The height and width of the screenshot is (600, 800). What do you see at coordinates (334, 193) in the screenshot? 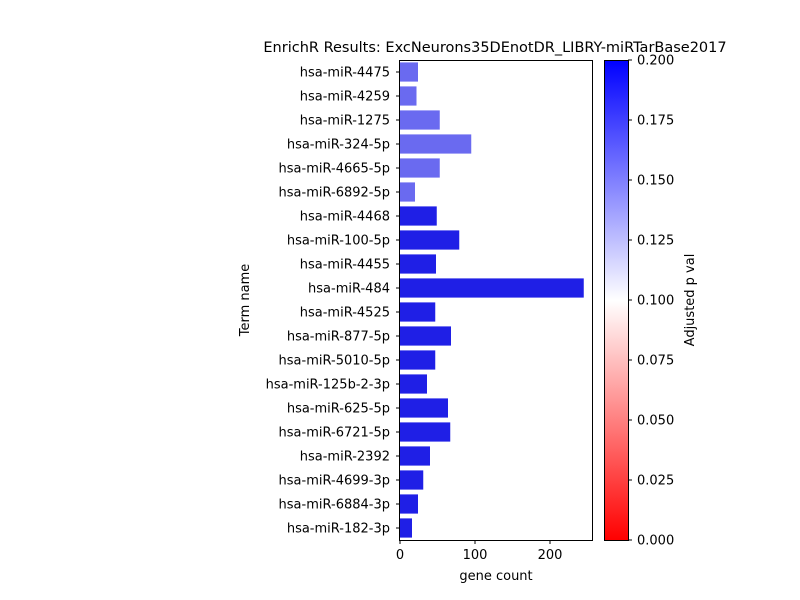
I see `y-tick-label: hsa-miR-6892-5p` at bounding box center [334, 193].